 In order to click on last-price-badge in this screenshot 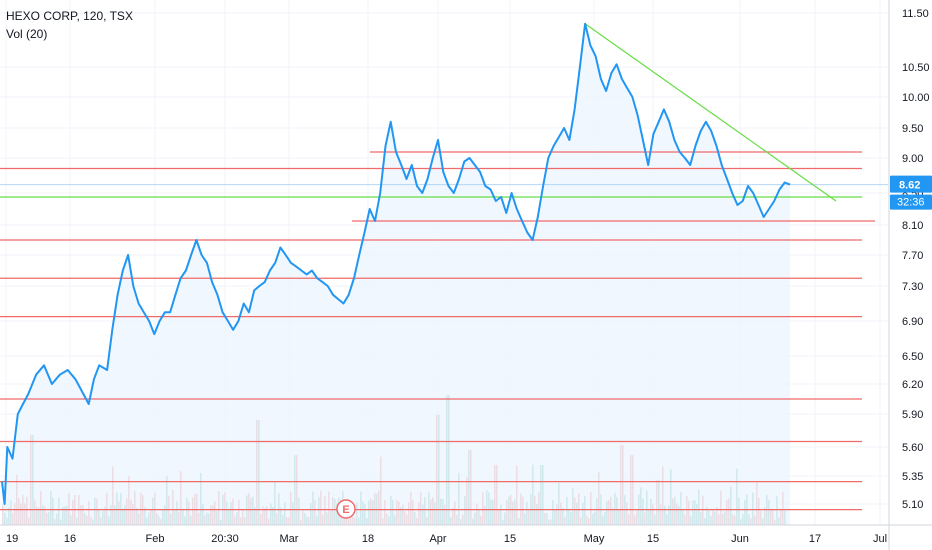, I will do `click(911, 184)`.